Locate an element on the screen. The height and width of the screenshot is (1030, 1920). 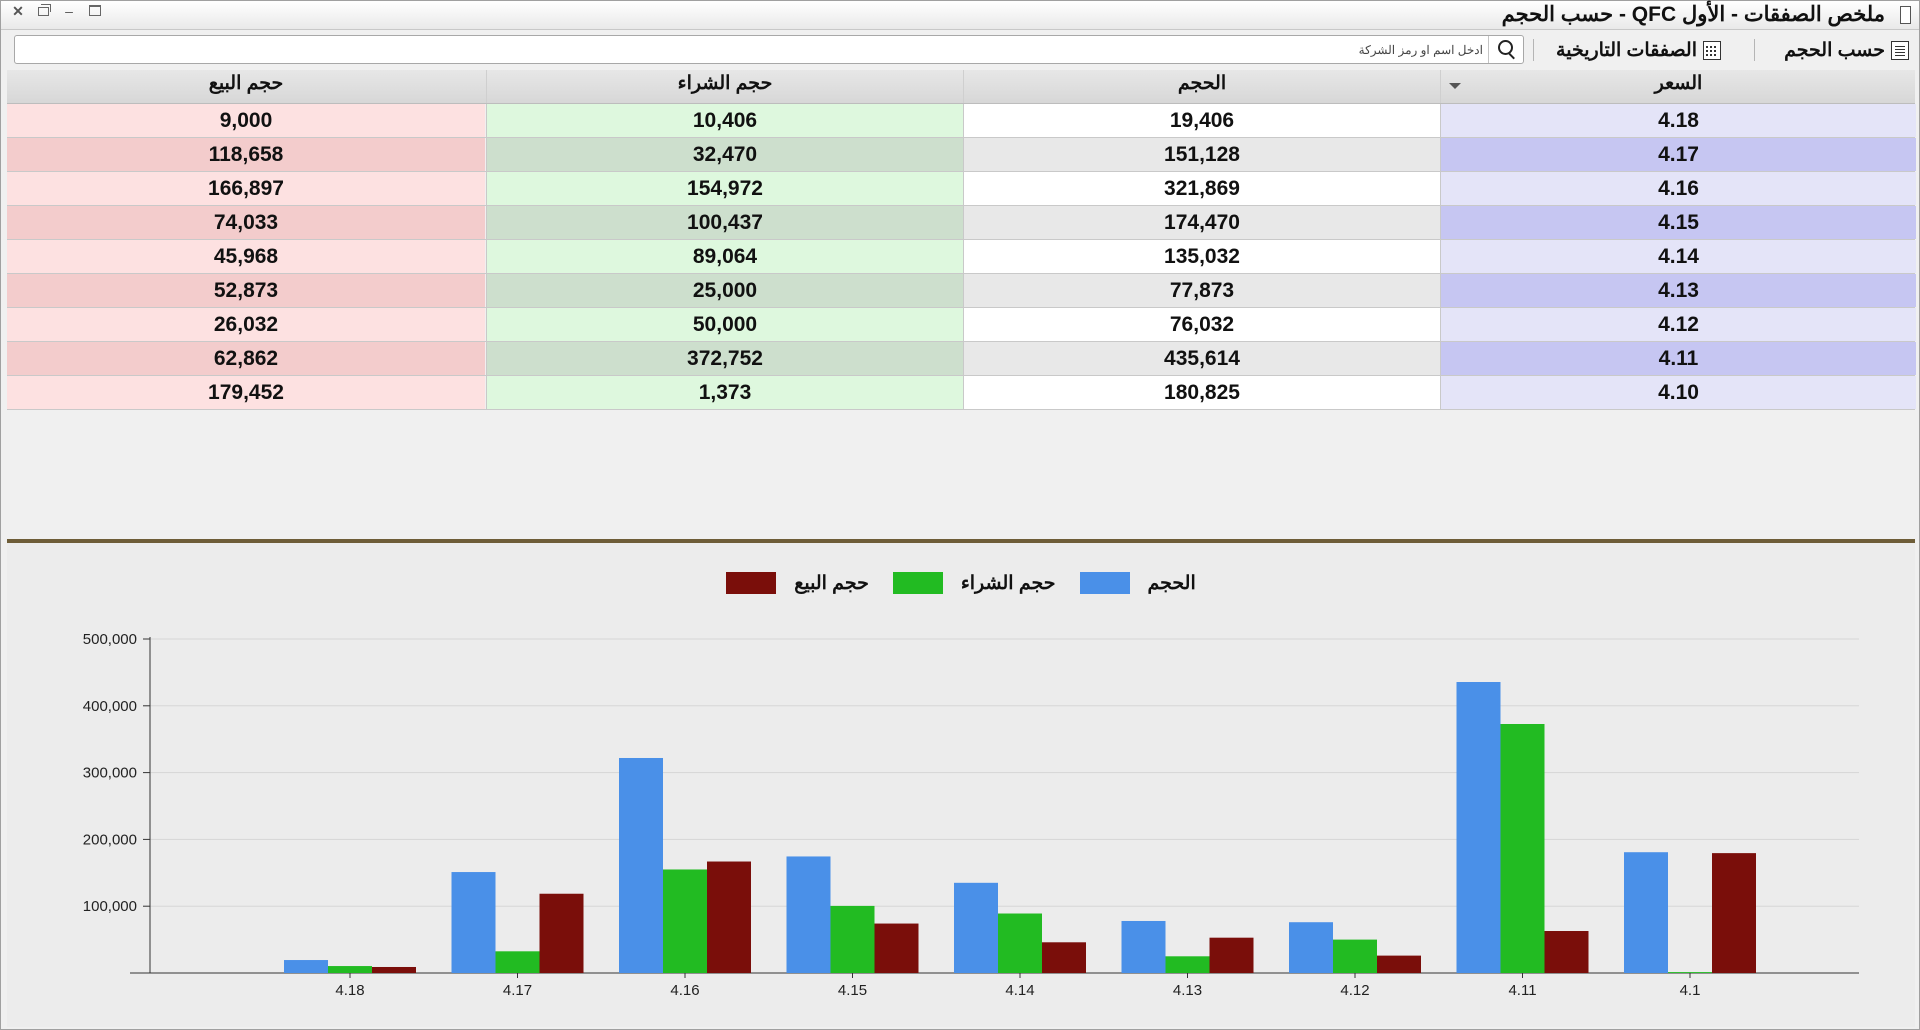
y-tick-label: 200,000 is located at coordinates (110, 839).